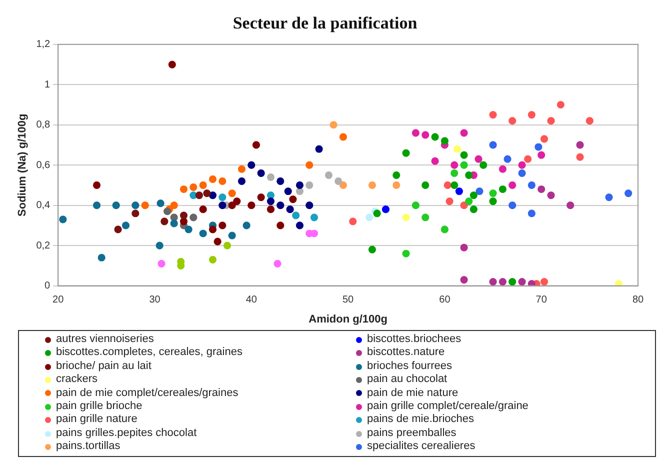 Image resolution: width=660 pixels, height=466 pixels. I want to click on legend-label: pain grille brioche, so click(99, 407).